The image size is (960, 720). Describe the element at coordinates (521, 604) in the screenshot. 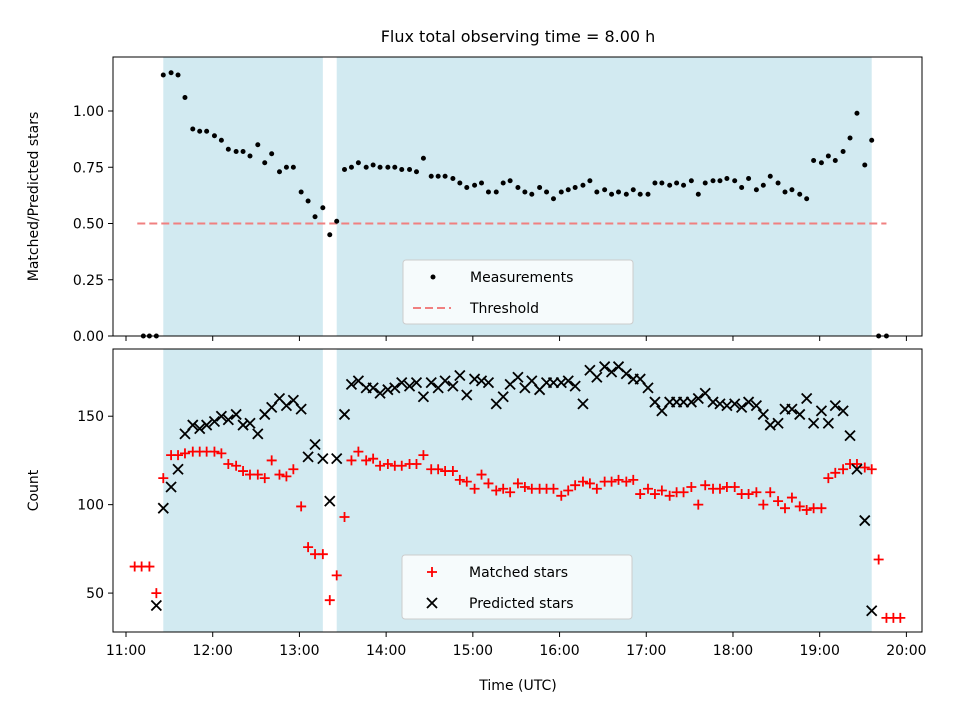

I see `legend-label: Predicted stars` at that location.